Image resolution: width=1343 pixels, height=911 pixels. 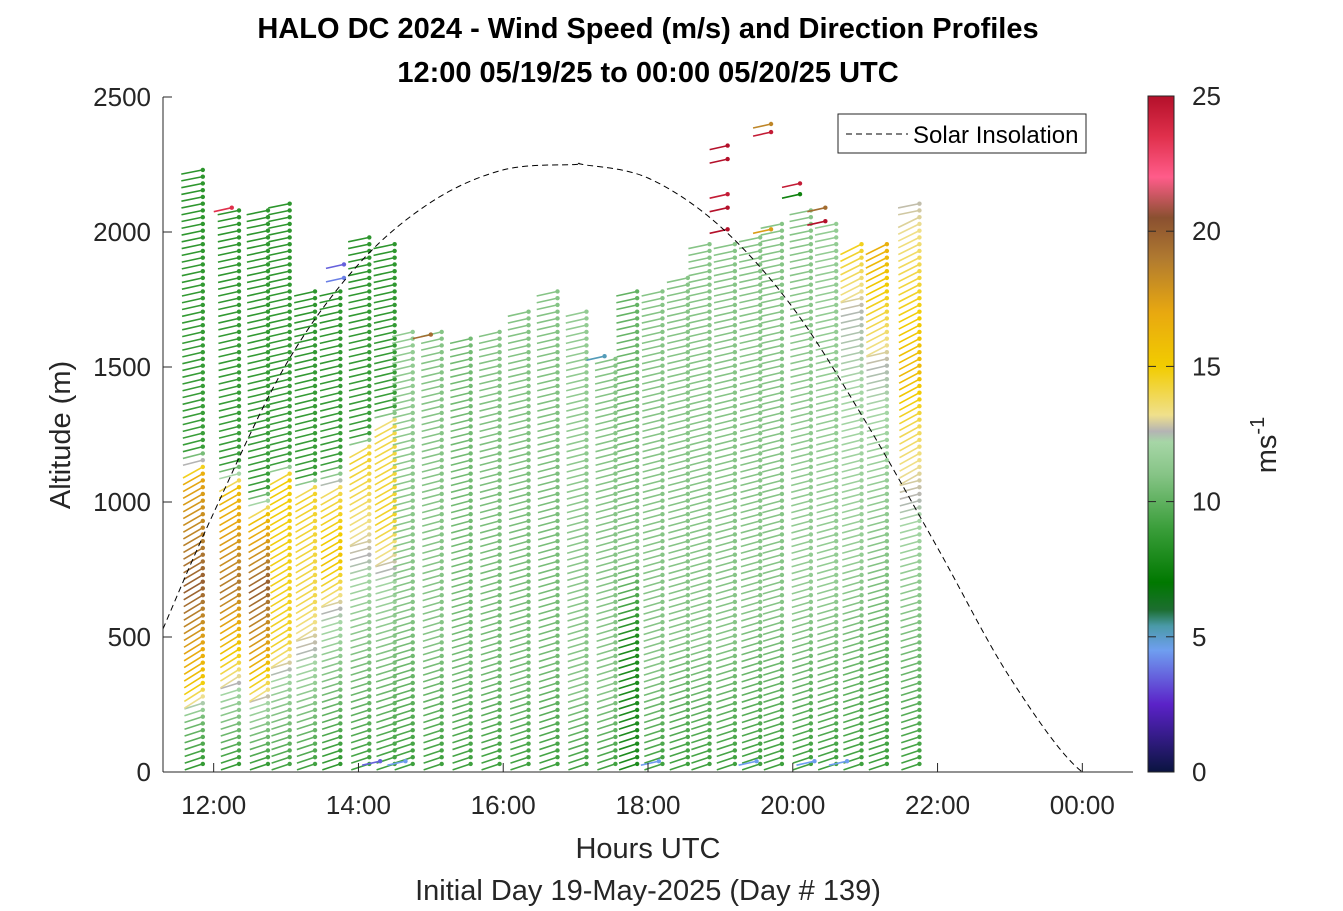 I want to click on x-axis-ticks: 12:00 14:00 16:00 18:00 20:00 22:00 00:00, so click(x=648, y=791).